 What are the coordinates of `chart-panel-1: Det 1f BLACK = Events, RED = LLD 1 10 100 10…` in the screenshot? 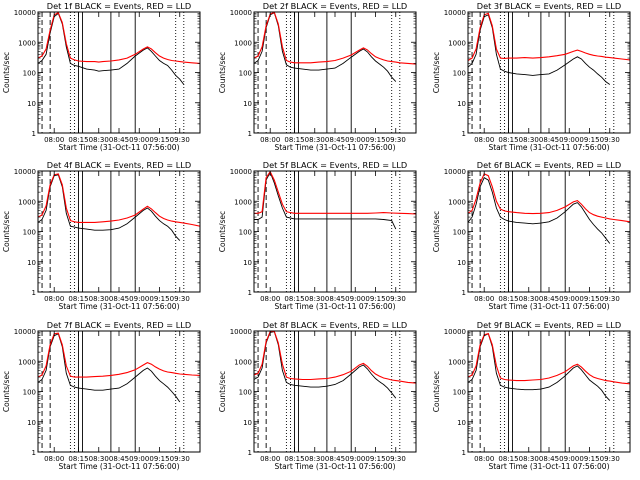 It's located at (101, 76).